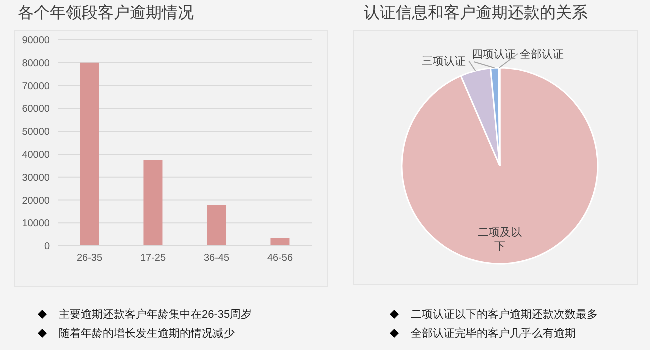 The height and width of the screenshot is (350, 650). I want to click on x-tick-label: 36-45, so click(217, 258).